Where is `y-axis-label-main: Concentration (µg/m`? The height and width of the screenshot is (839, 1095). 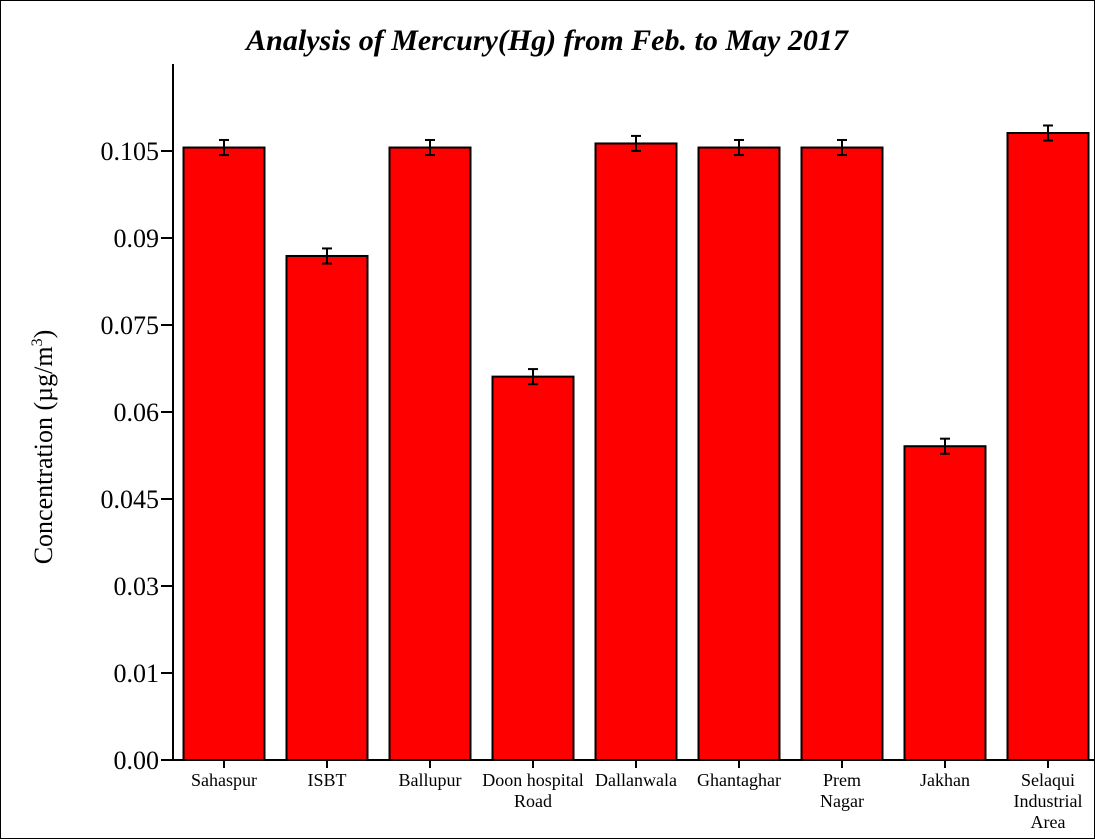 y-axis-label-main: Concentration (µg/m is located at coordinates (43, 455).